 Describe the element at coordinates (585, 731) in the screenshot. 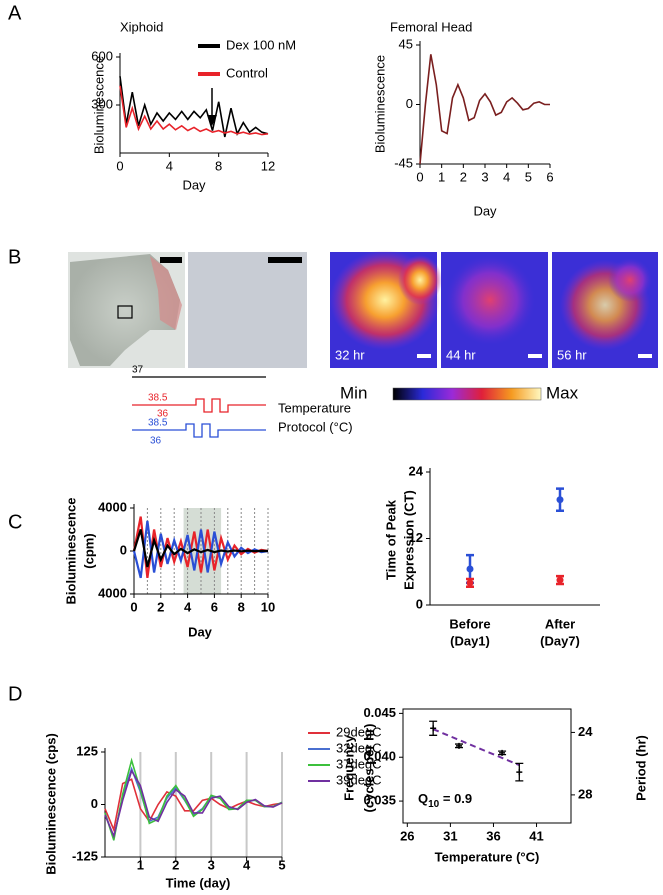

I see `y2-tick-label: 24` at that location.